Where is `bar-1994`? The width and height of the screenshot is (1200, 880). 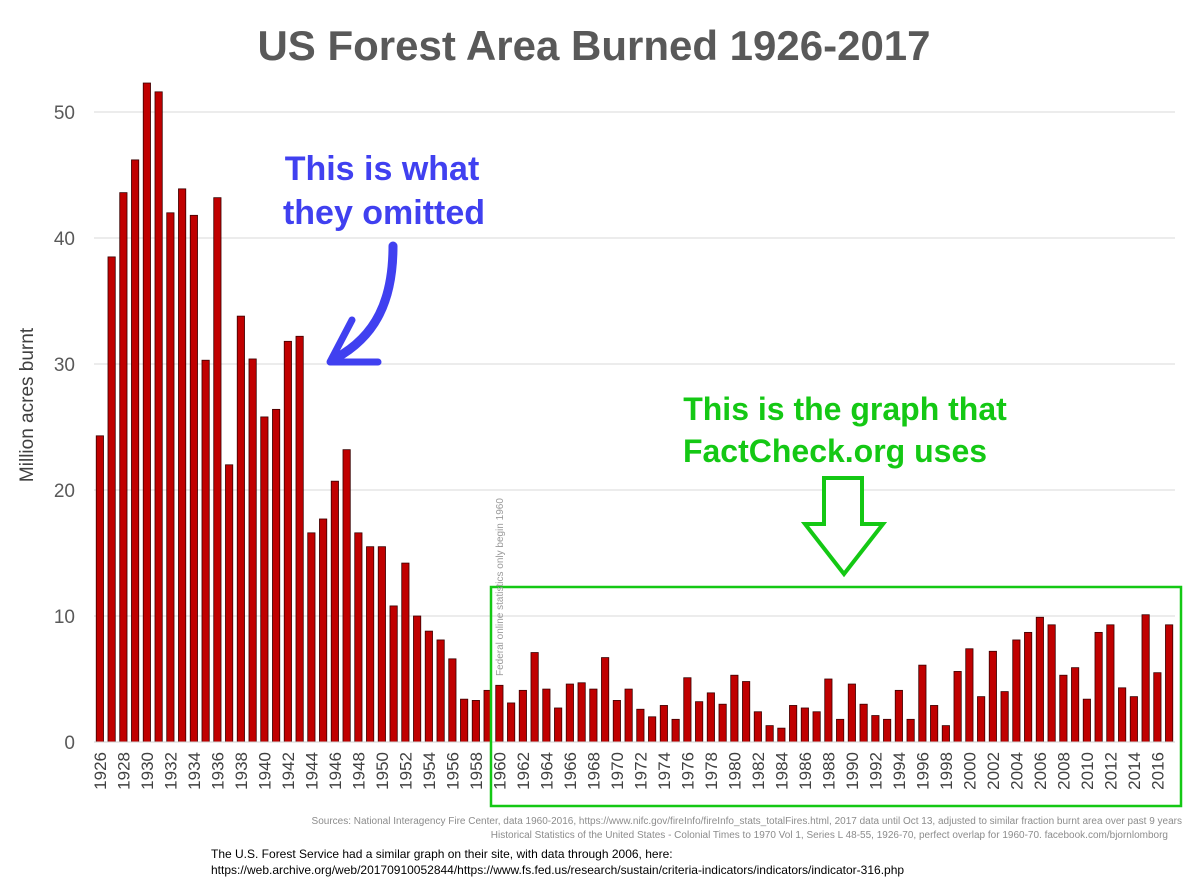
bar-1994 is located at coordinates (898, 716).